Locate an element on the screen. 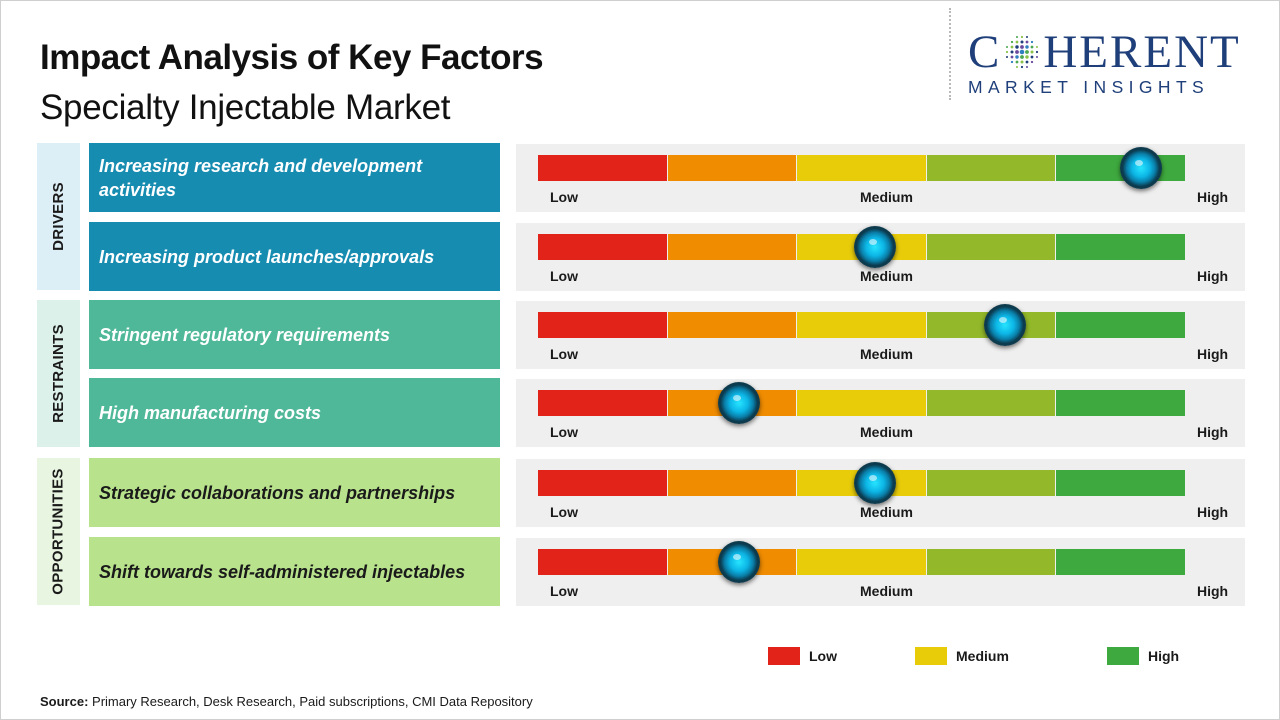 This screenshot has height=720, width=1280. factor-label: Stringent regulatory requirements is located at coordinates (294, 334).